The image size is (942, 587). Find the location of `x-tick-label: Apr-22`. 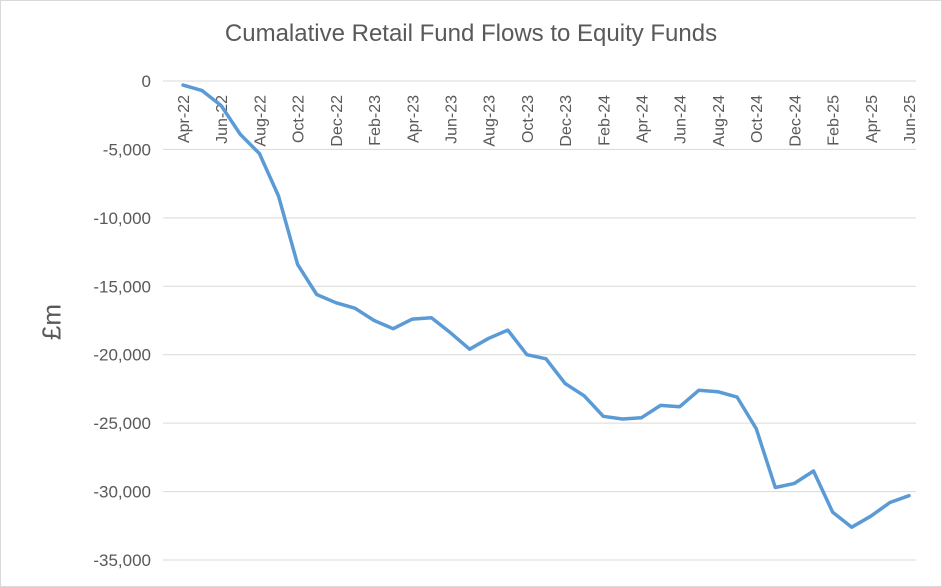

x-tick-label: Apr-22 is located at coordinates (184, 119).